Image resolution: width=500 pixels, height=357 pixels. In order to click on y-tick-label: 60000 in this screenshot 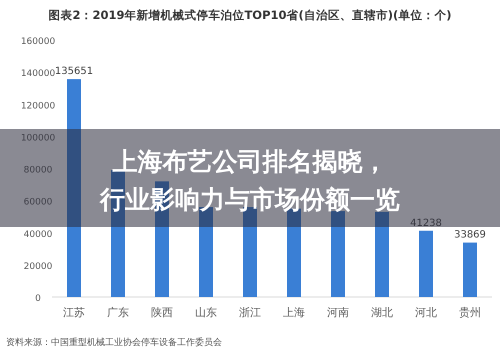, I will do `click(38, 203)`.